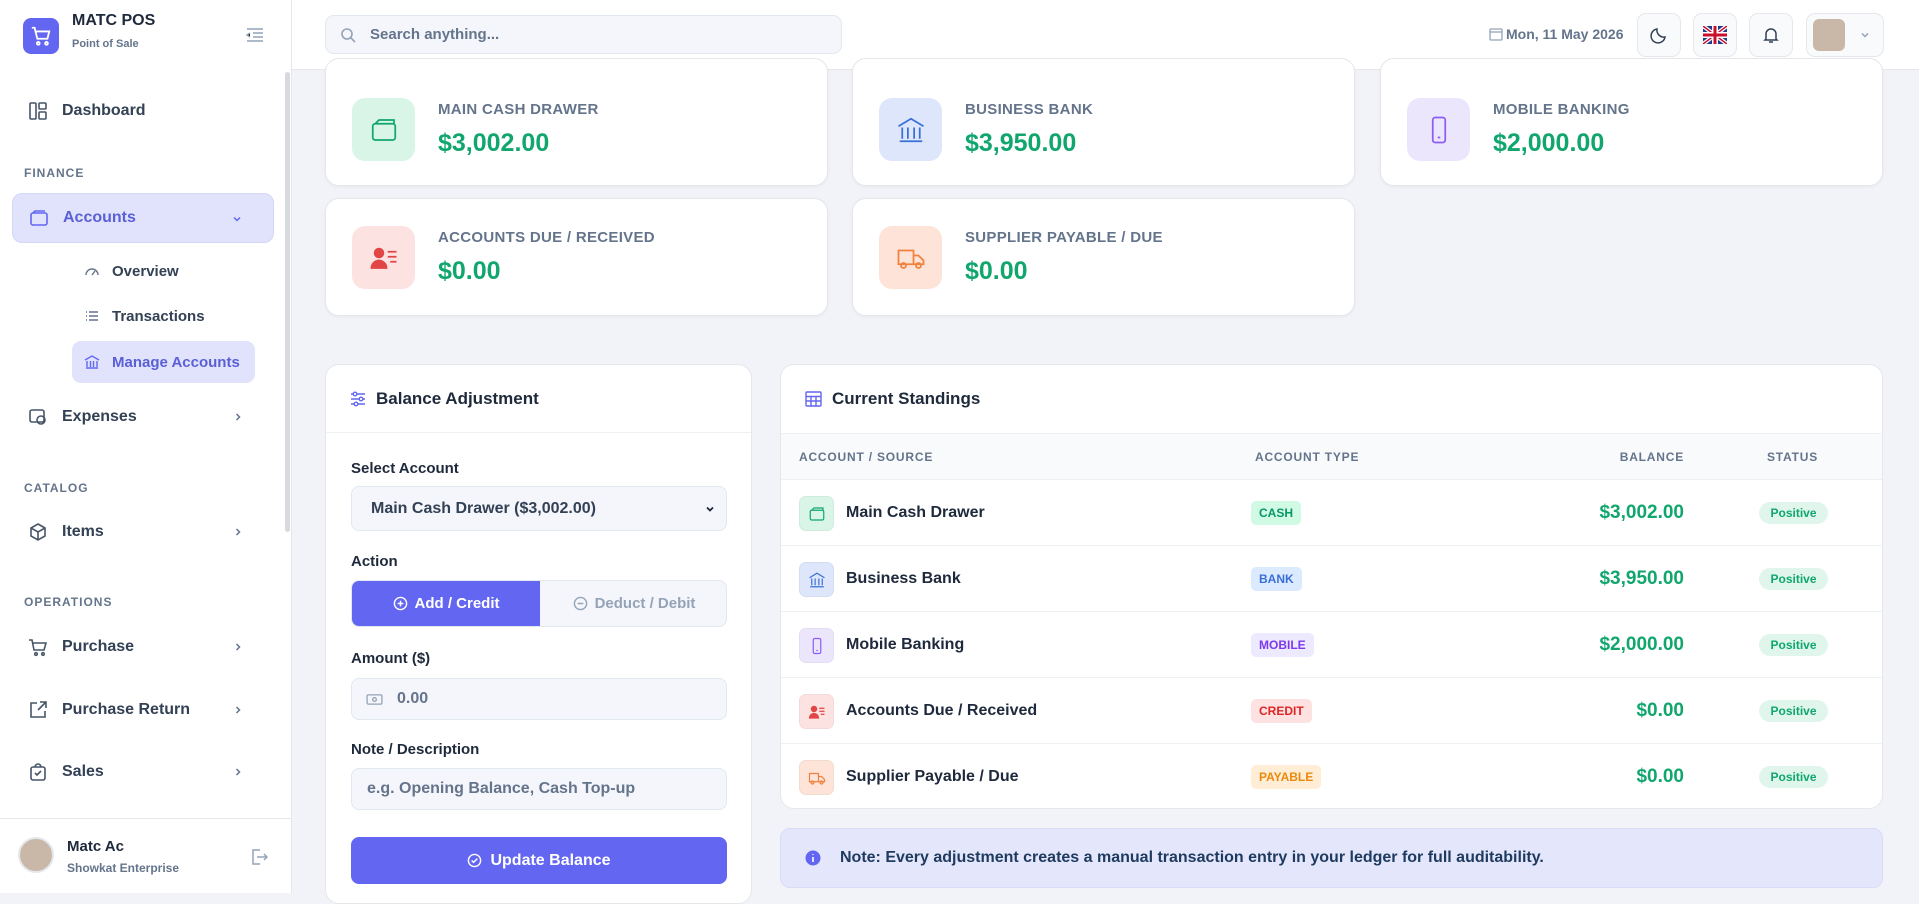 This screenshot has width=1919, height=904. Describe the element at coordinates (1021, 143) in the screenshot. I see `card-amount: $3,950.00` at that location.